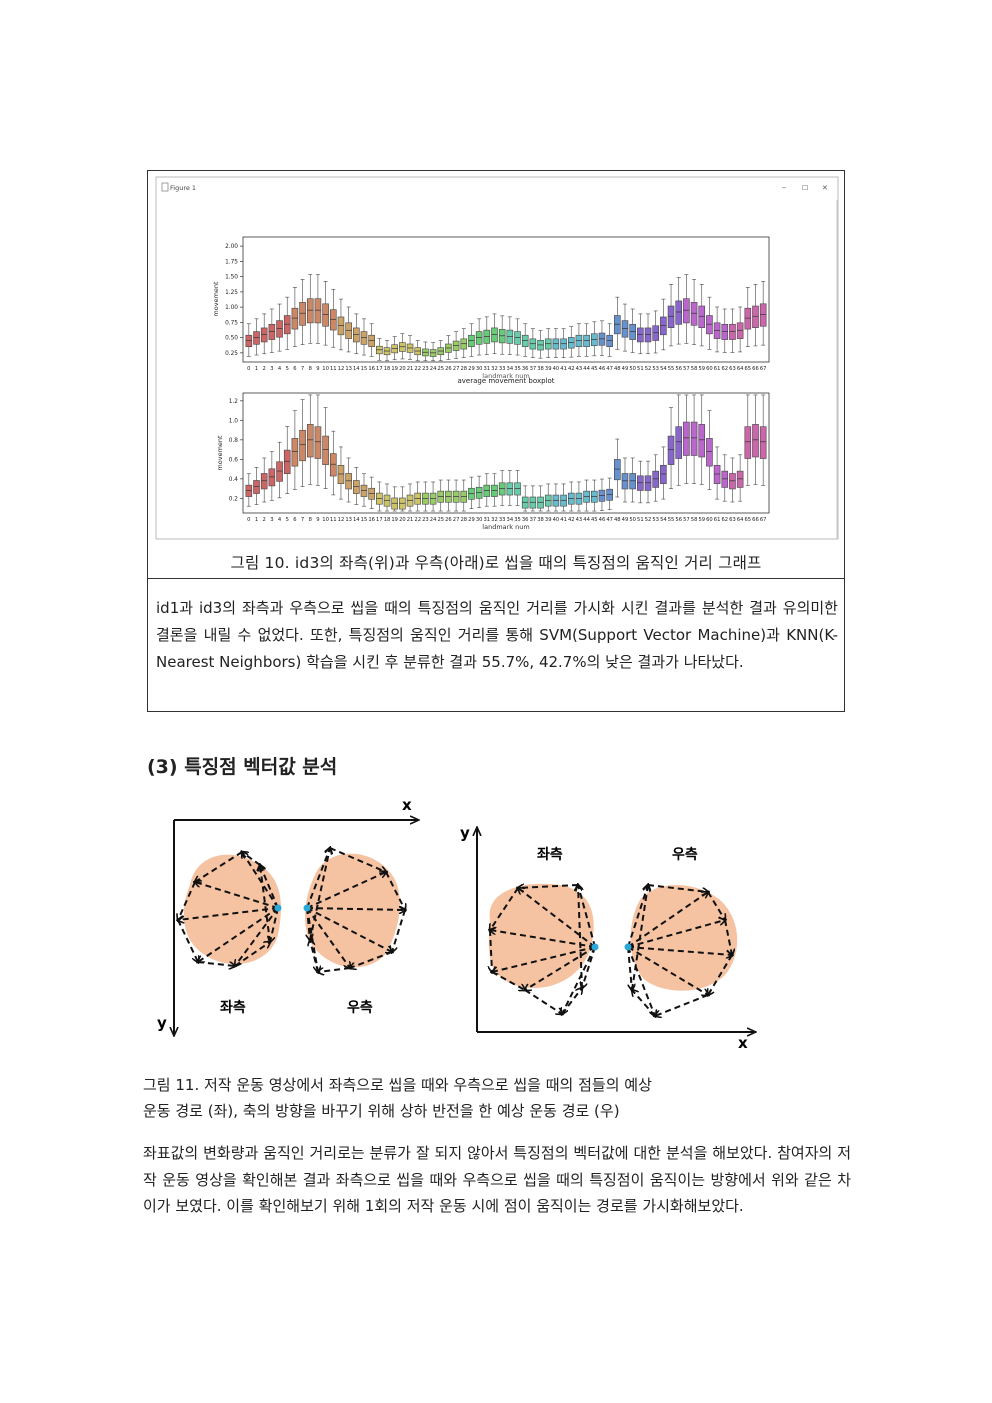  I want to click on y-tick-label: 0.50, so click(231, 339).